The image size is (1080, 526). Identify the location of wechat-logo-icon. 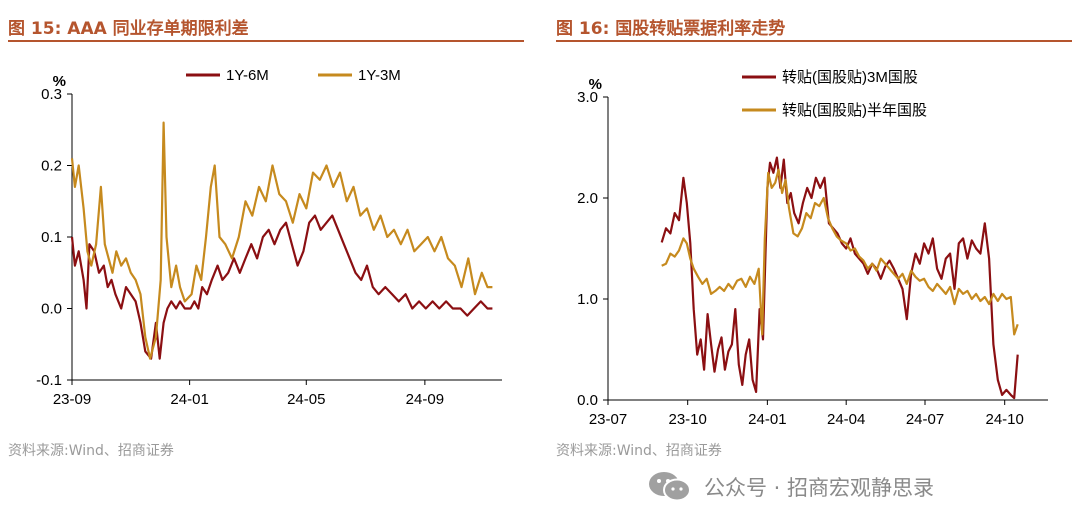
(670, 487).